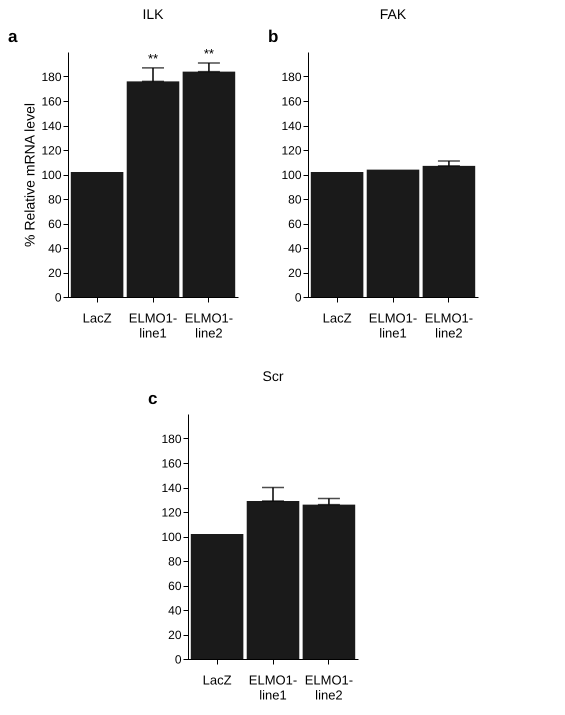 The image size is (565, 715). I want to click on y-axis-title: % Relative mRNA level, so click(29, 175).